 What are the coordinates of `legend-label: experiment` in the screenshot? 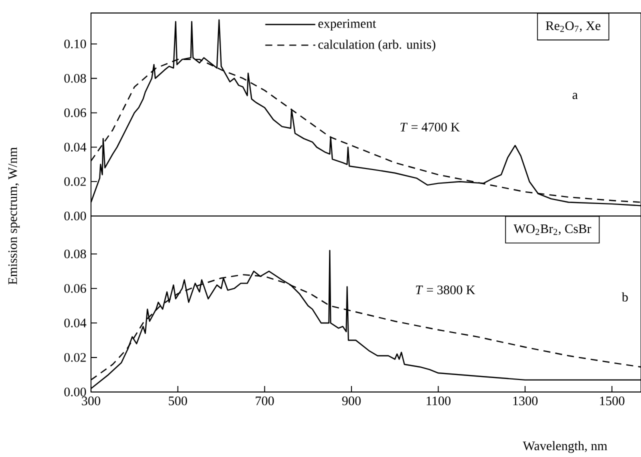 It's located at (347, 25).